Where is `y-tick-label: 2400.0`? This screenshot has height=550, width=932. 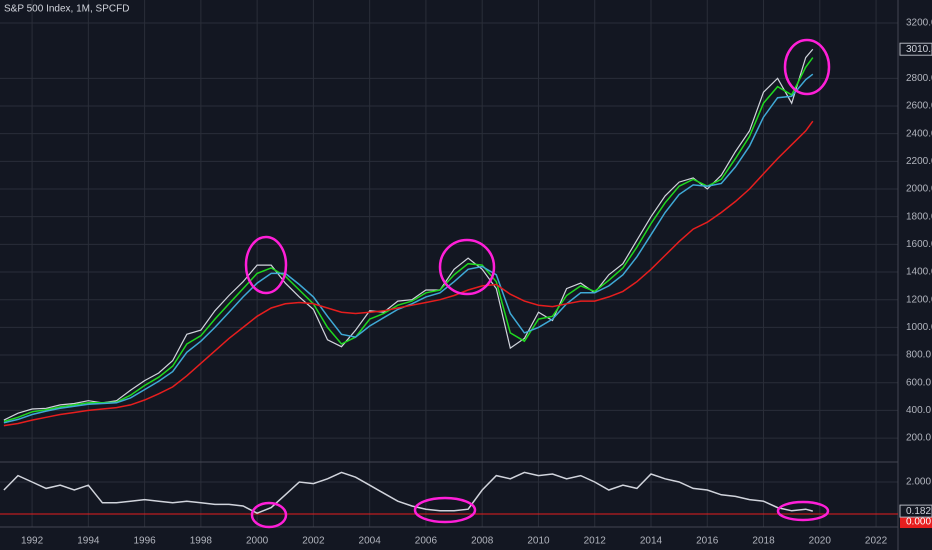
y-tick-label: 2400.0 is located at coordinates (919, 133).